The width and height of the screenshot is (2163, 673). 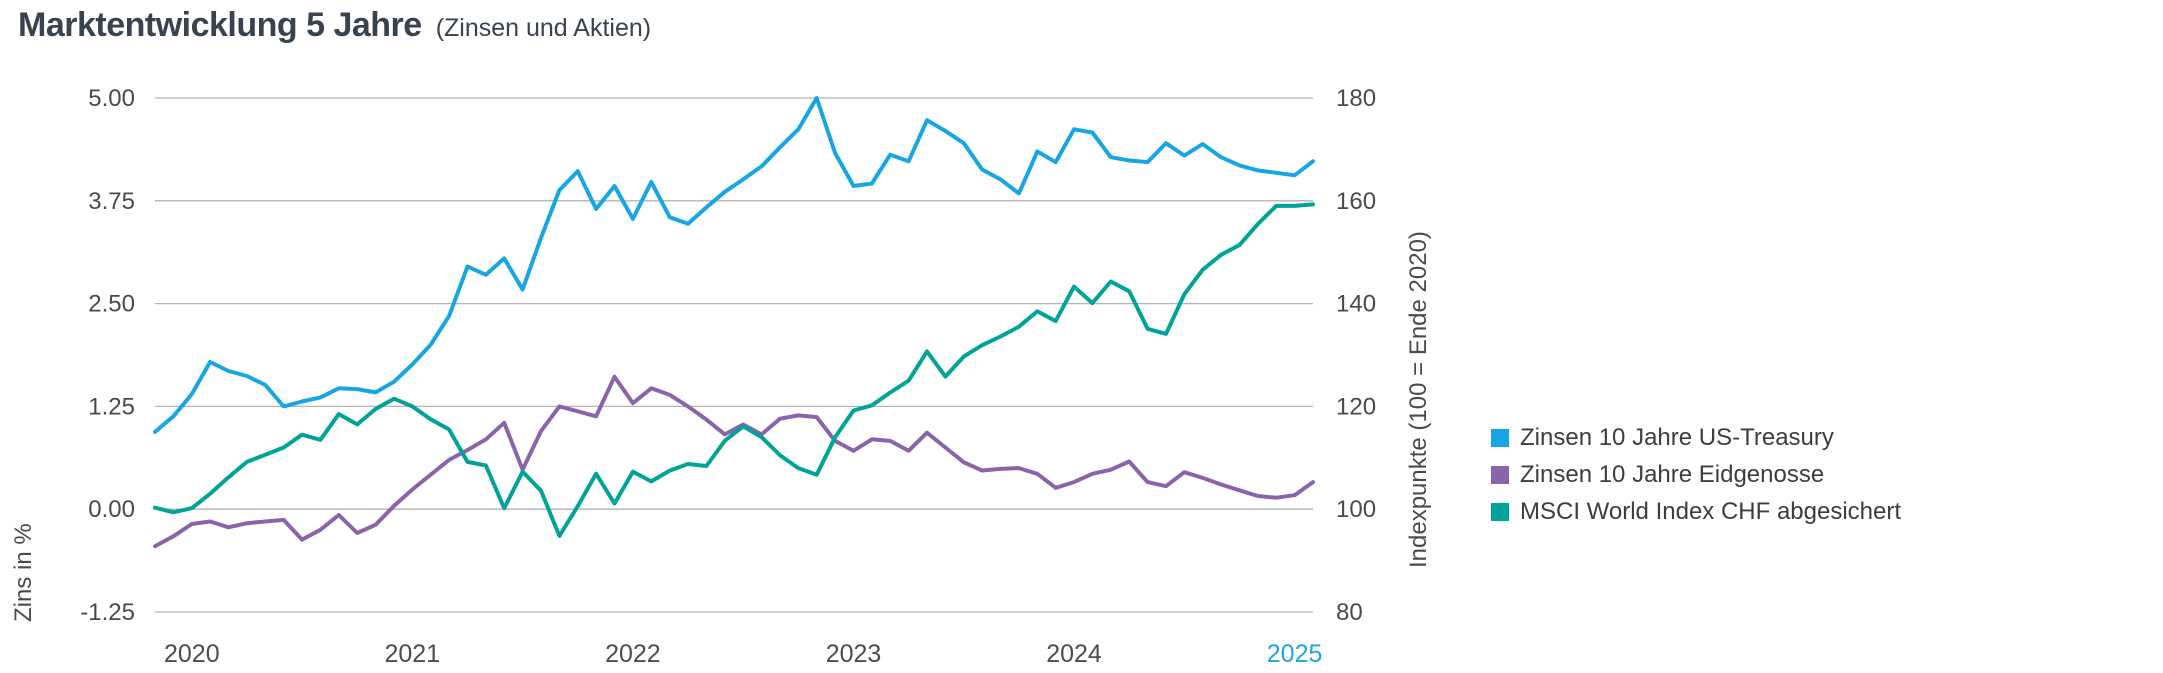 I want to click on x-tick-label-2023: 2023, so click(x=854, y=654).